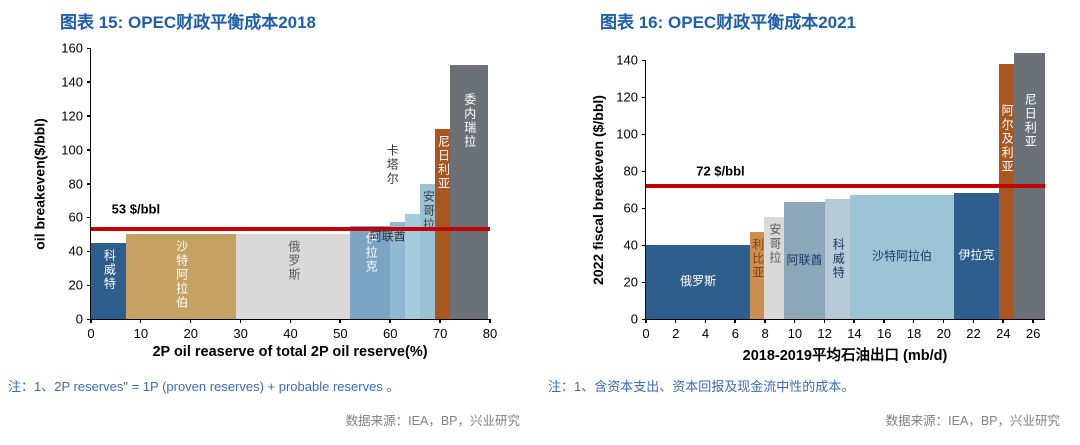 The height and width of the screenshot is (445, 1080). I want to click on y-axis-title-2021: 2022 fiscal breakeven ($/bbl), so click(598, 190).